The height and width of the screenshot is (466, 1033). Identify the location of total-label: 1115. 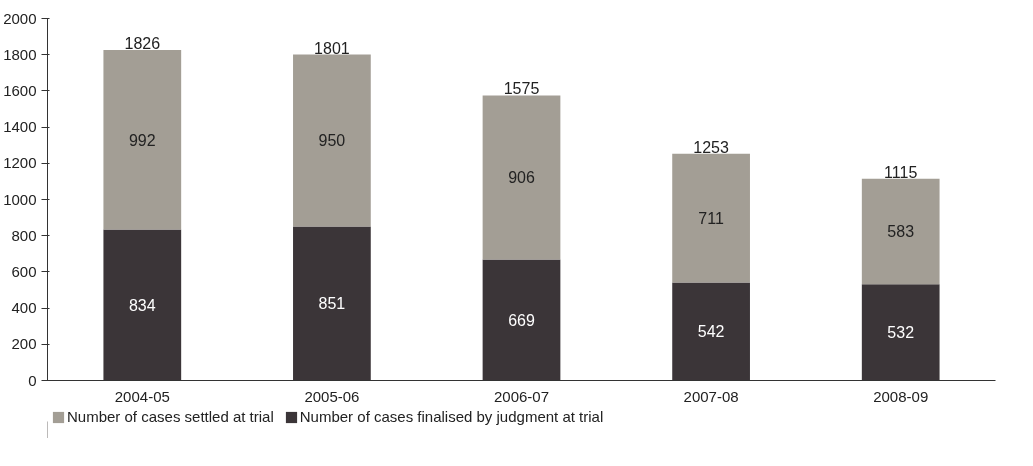
(901, 172).